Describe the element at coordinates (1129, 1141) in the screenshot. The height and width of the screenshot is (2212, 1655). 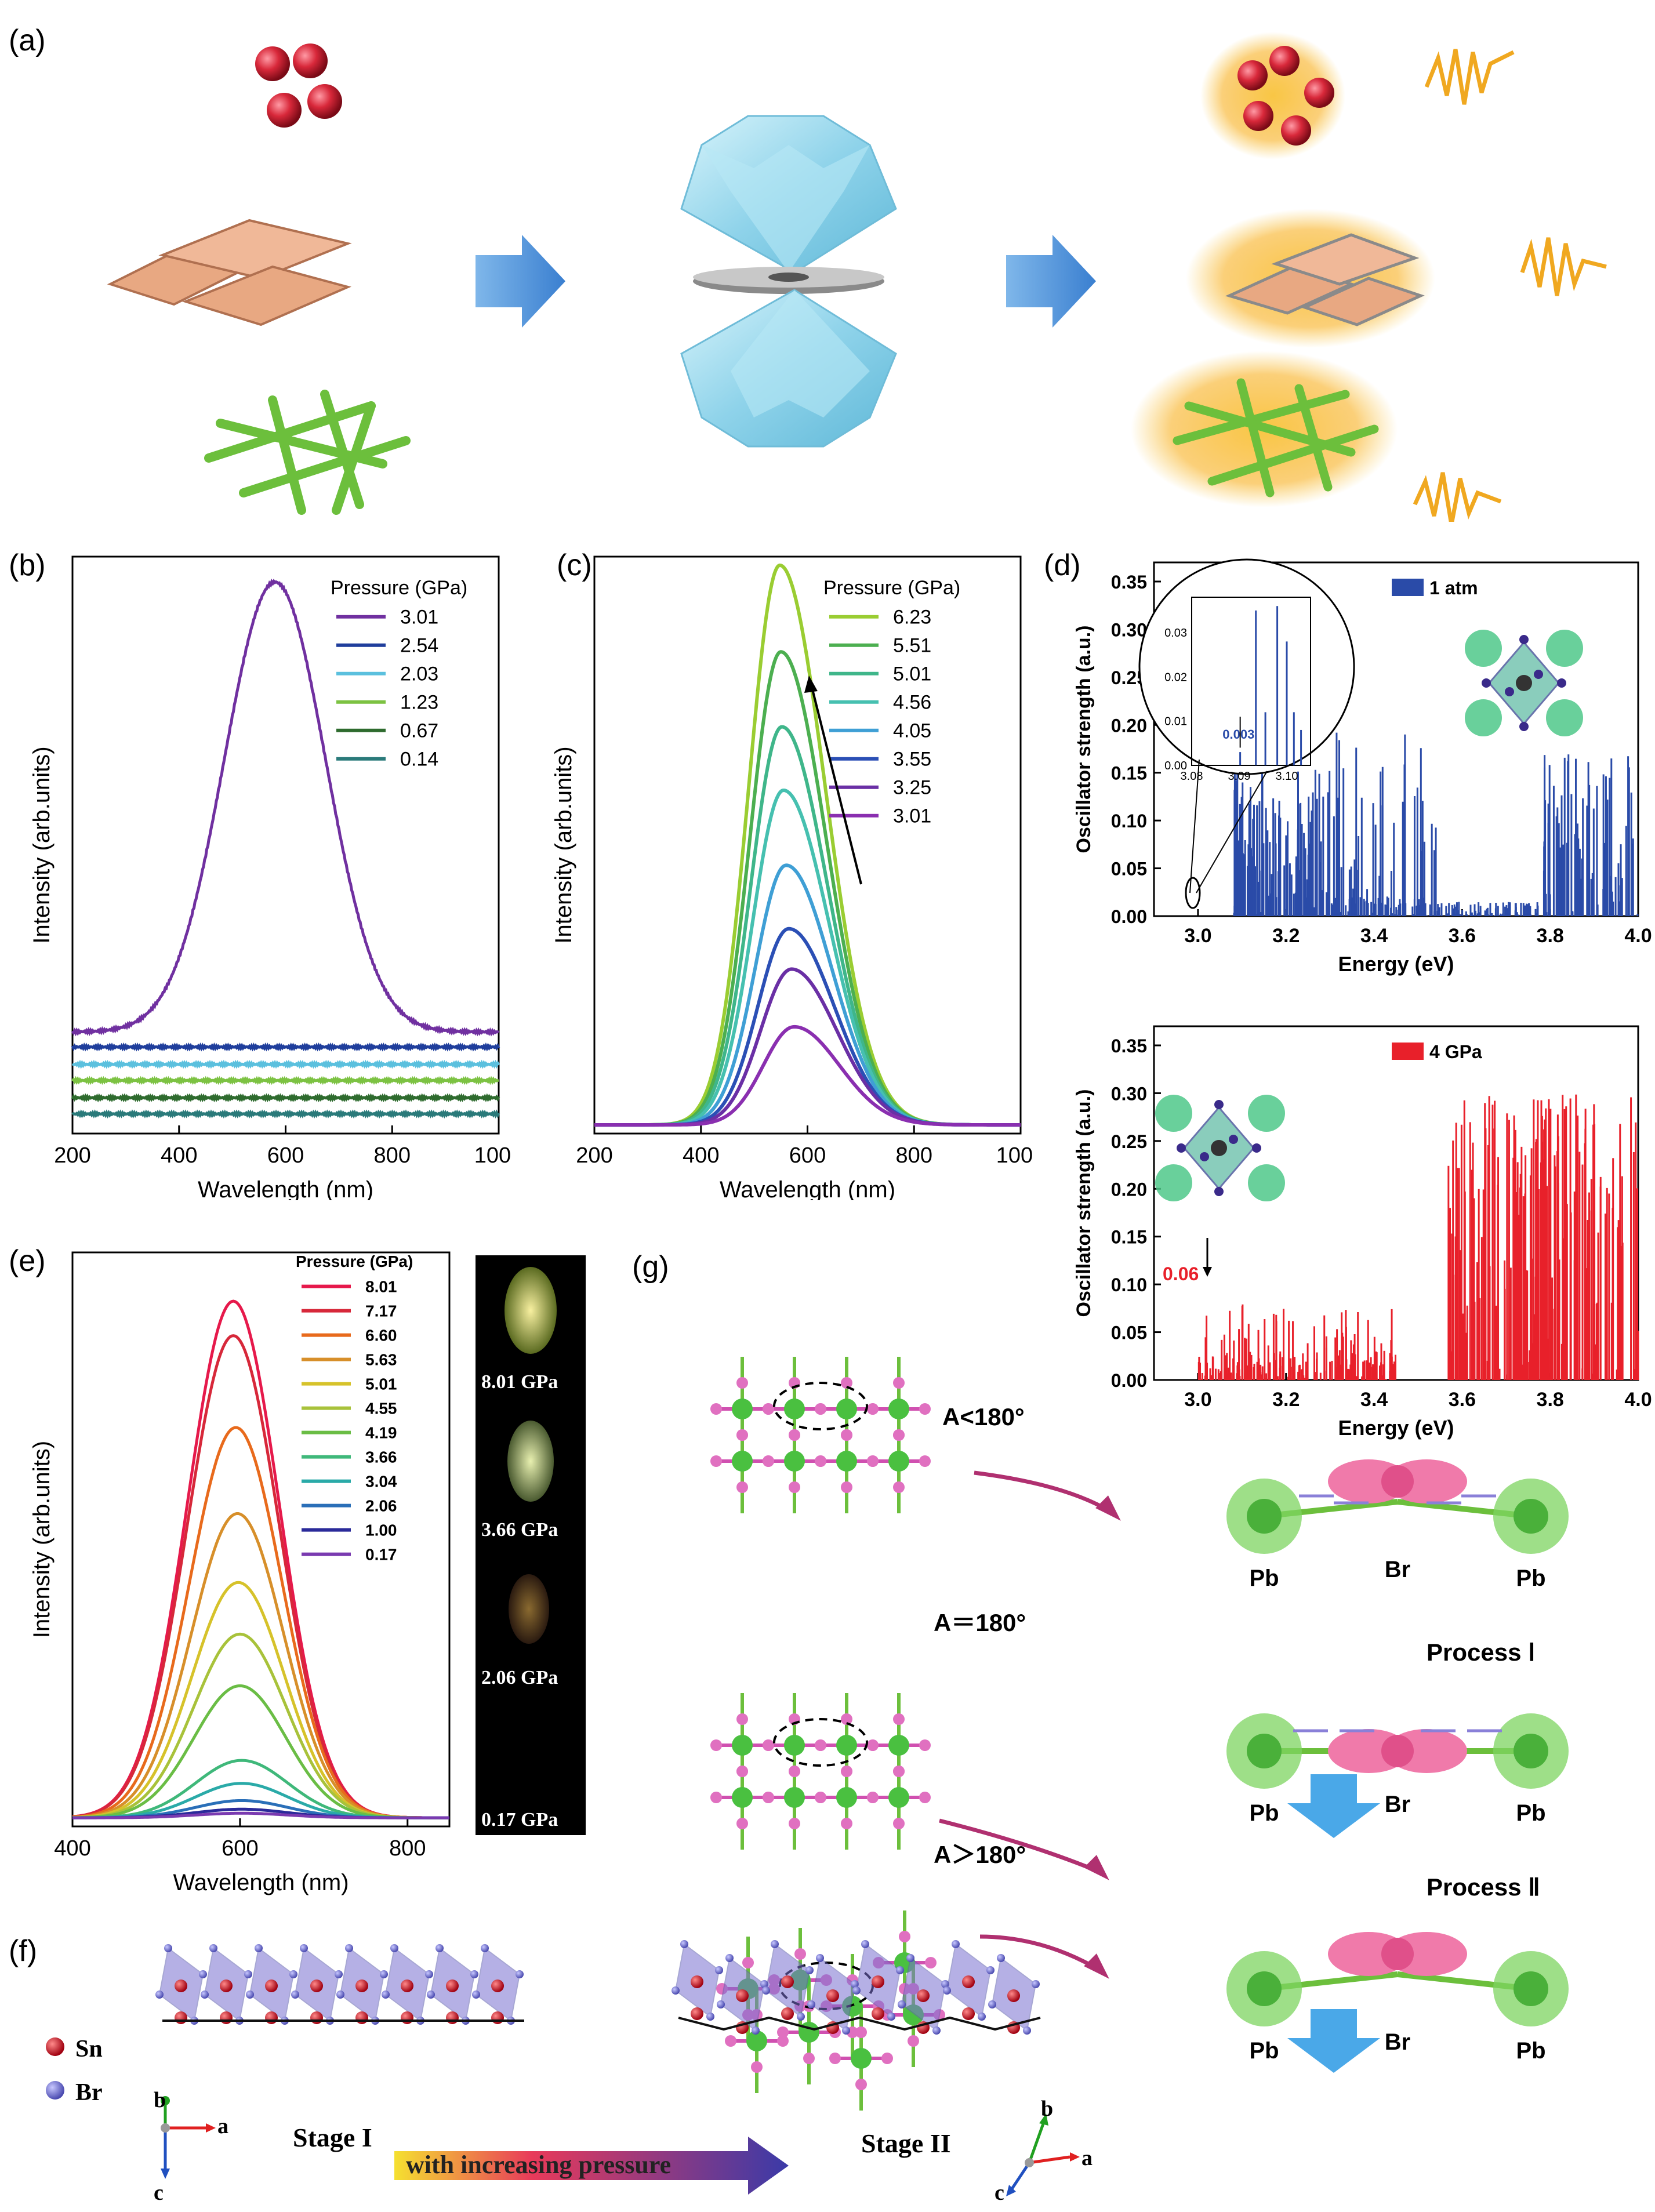
I see `y-tick-label: 0.25` at that location.